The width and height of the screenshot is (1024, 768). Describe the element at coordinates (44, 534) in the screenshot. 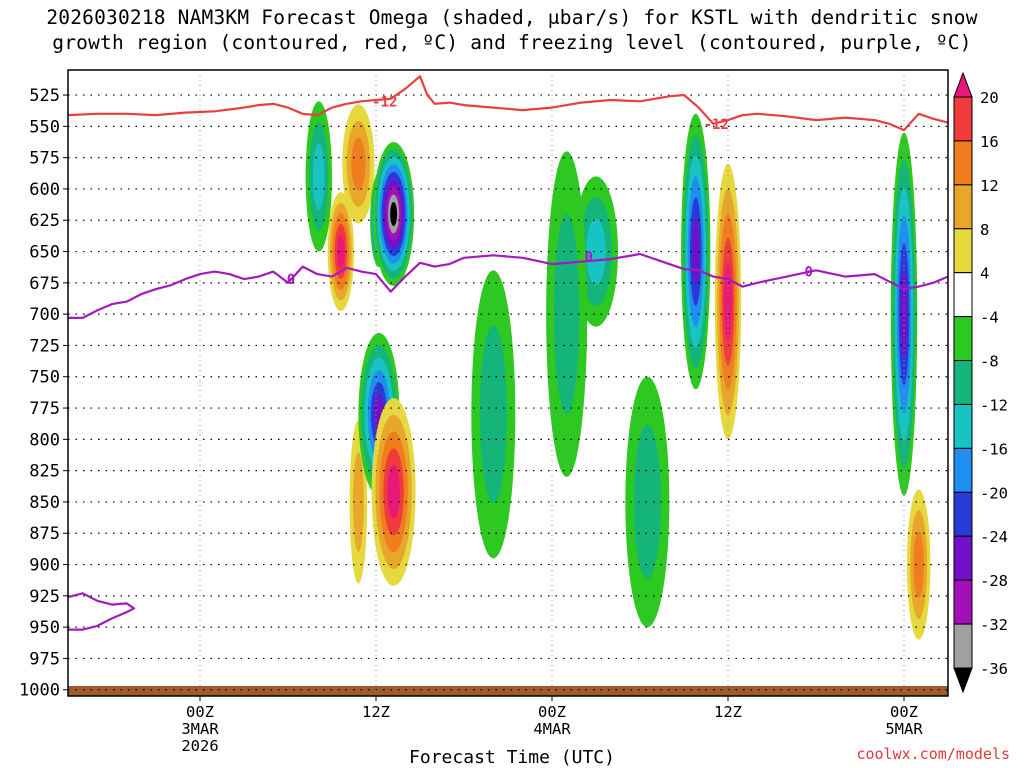

I see `y-tick-label-875: 875` at that location.